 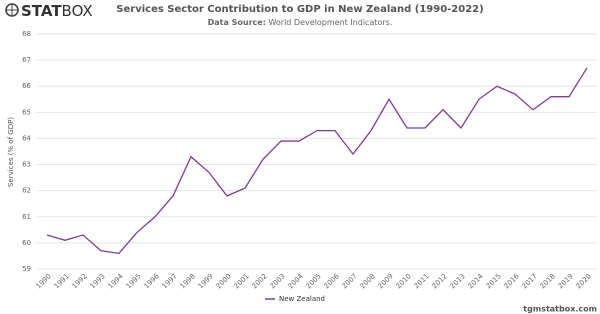 What do you see at coordinates (116, 281) in the screenshot?
I see `x-tick-label: 1994` at bounding box center [116, 281].